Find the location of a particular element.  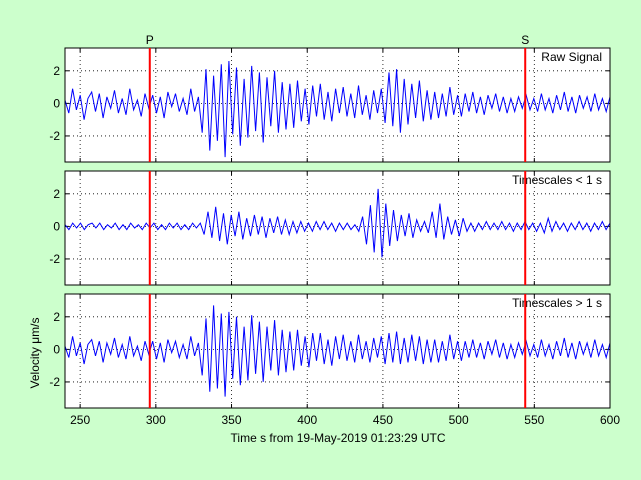

panel-title: Timescales < 1 s is located at coordinates (557, 180).